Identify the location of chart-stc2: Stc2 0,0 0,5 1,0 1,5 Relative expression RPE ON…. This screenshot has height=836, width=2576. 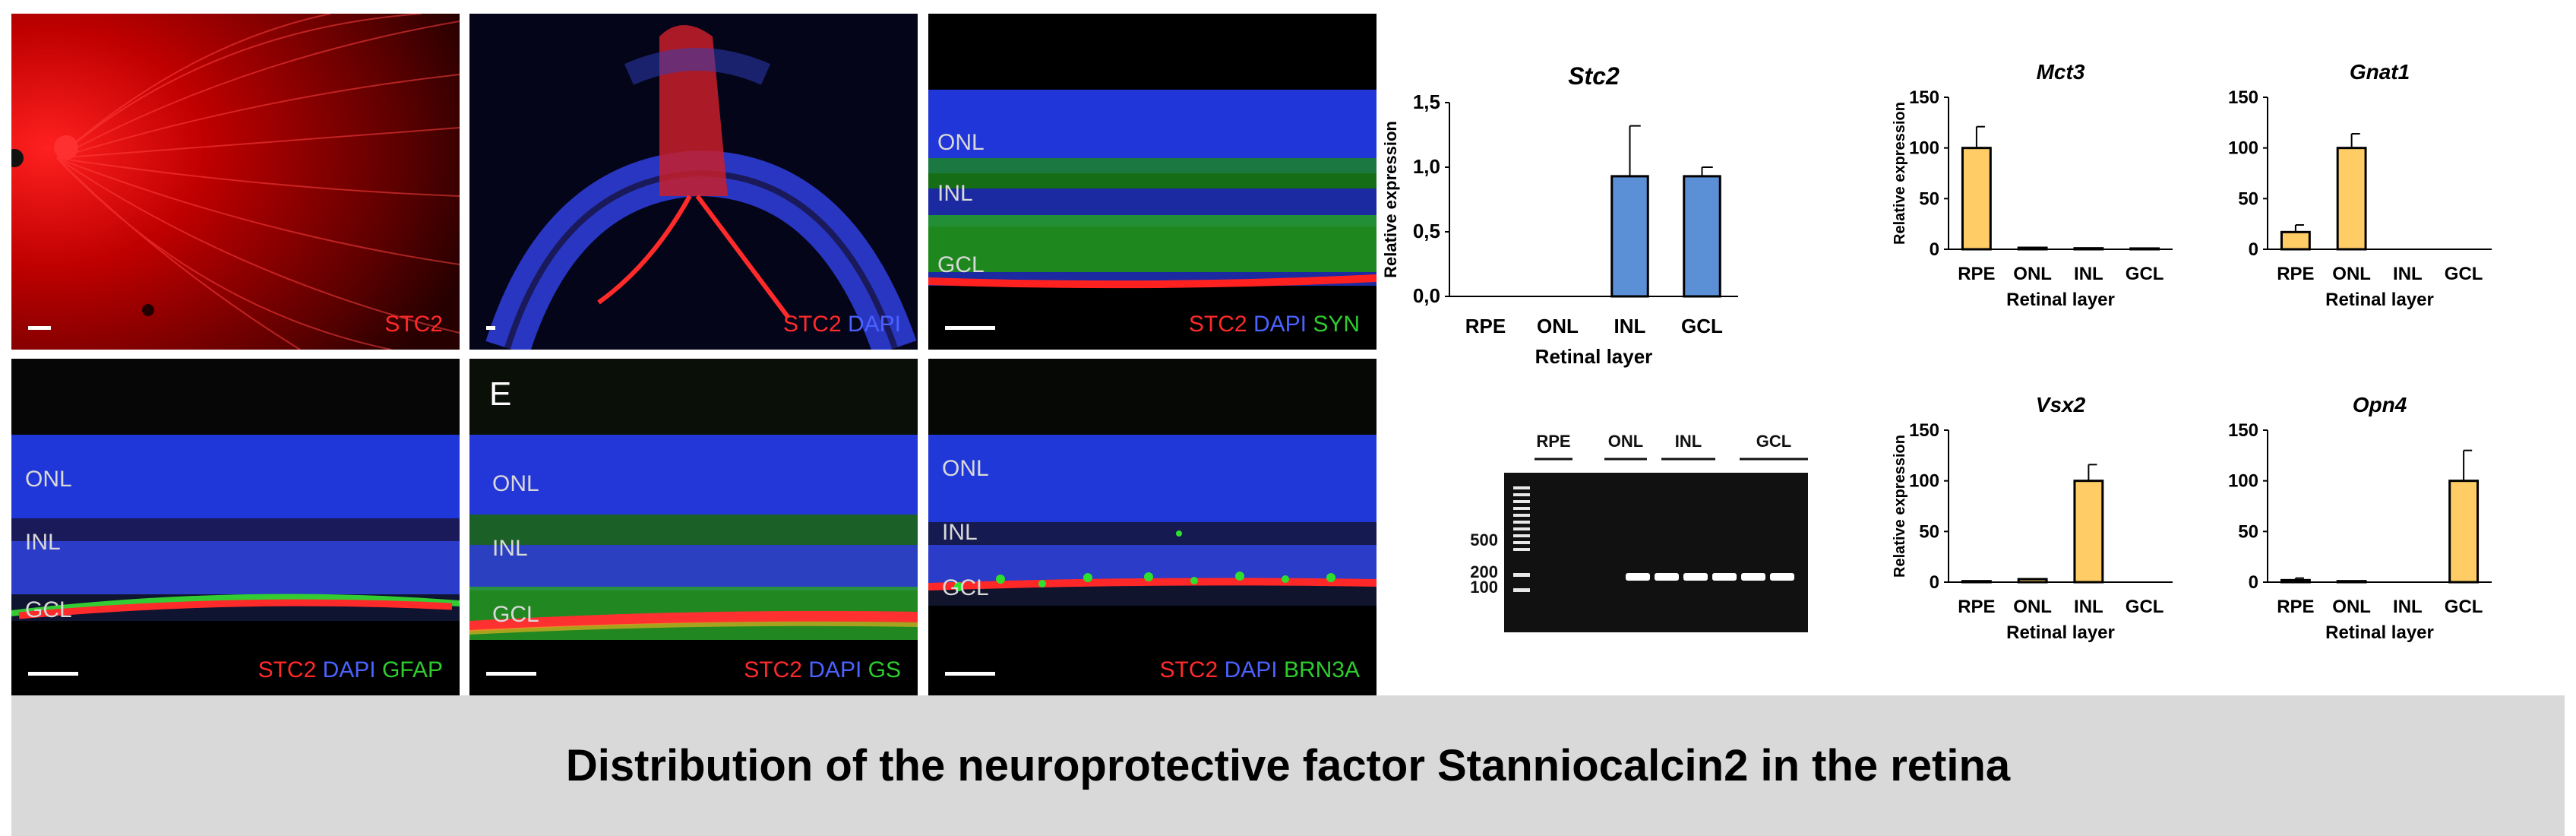
(1571, 230).